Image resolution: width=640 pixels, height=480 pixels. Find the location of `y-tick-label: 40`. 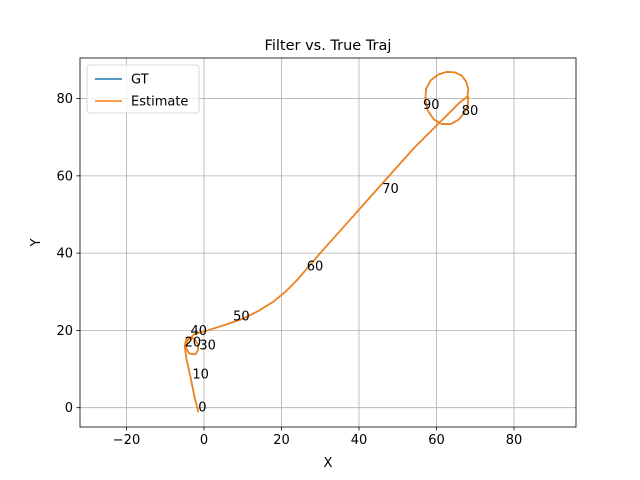

y-tick-label: 40 is located at coordinates (64, 254).